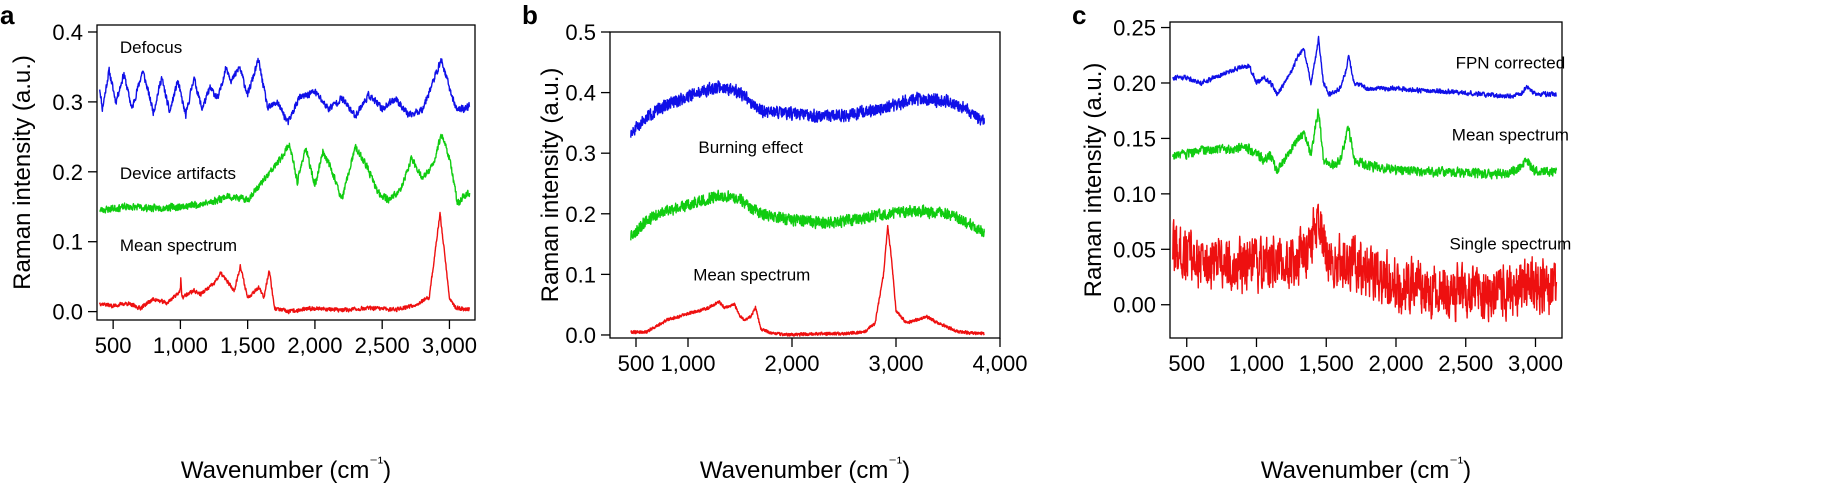  I want to click on panel-label: b, so click(530, 15).